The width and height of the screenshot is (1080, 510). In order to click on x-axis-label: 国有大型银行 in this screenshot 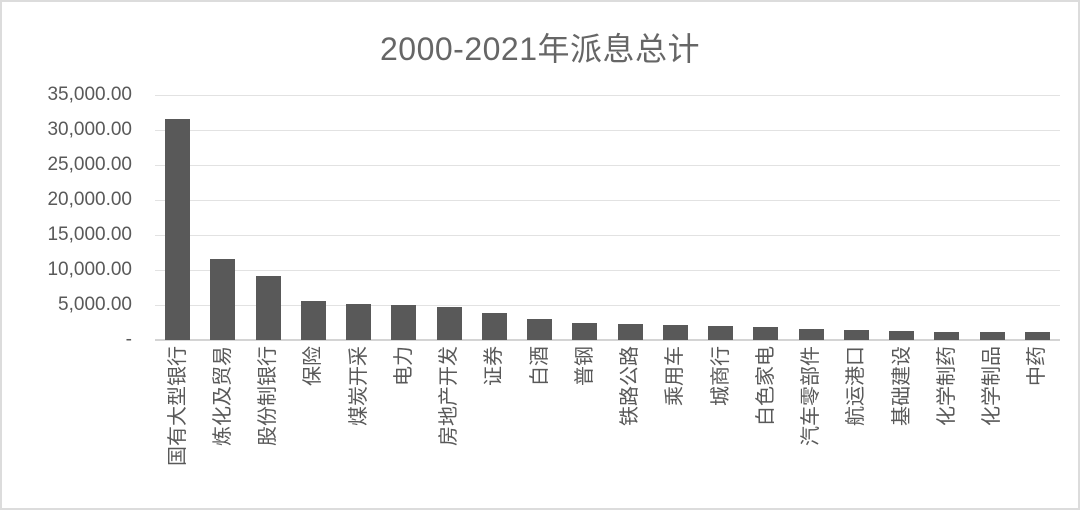, I will do `click(177, 406)`.